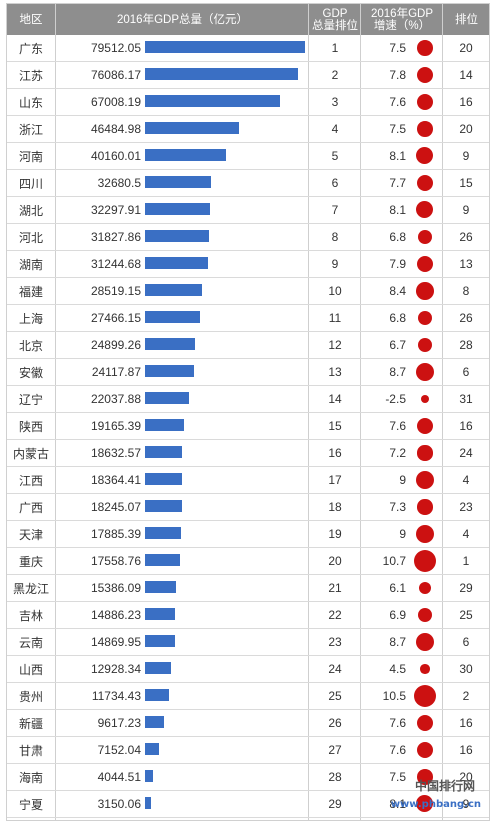 The height and width of the screenshot is (821, 498). What do you see at coordinates (397, 75) in the screenshot?
I see `growth-value: 7.8` at bounding box center [397, 75].